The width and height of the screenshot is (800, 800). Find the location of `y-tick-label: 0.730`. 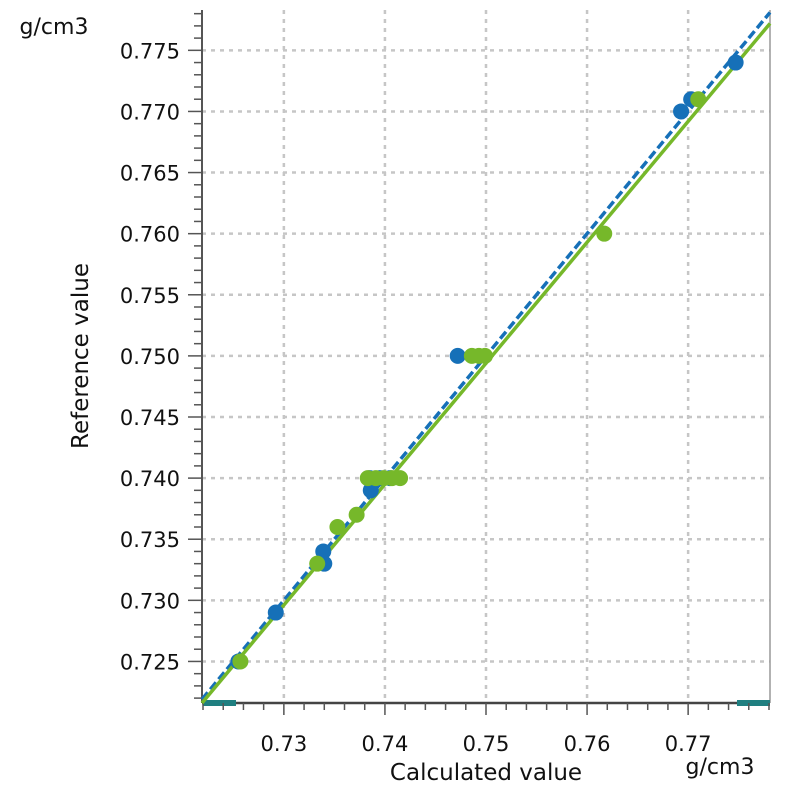

y-tick-label: 0.730 is located at coordinates (150, 601).